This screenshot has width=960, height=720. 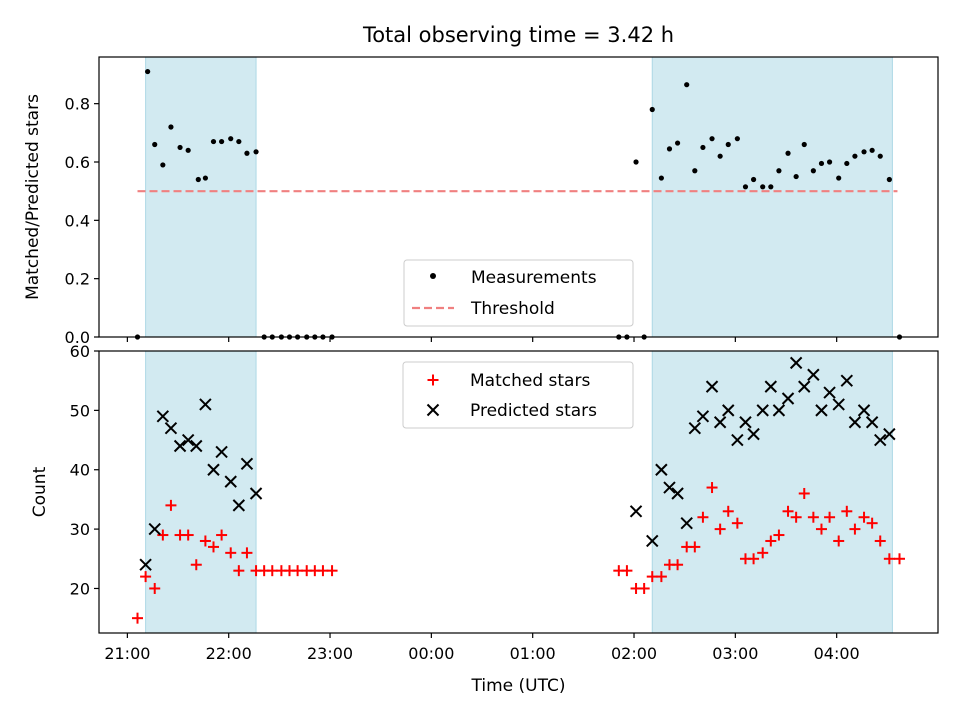 What do you see at coordinates (518, 293) in the screenshot?
I see `top-legend-box` at bounding box center [518, 293].